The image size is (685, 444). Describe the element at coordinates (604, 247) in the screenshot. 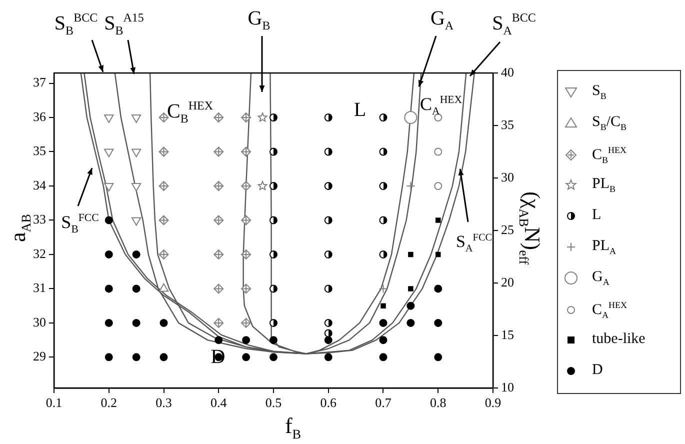

I see `legend-label: PL$_{A}$` at that location.